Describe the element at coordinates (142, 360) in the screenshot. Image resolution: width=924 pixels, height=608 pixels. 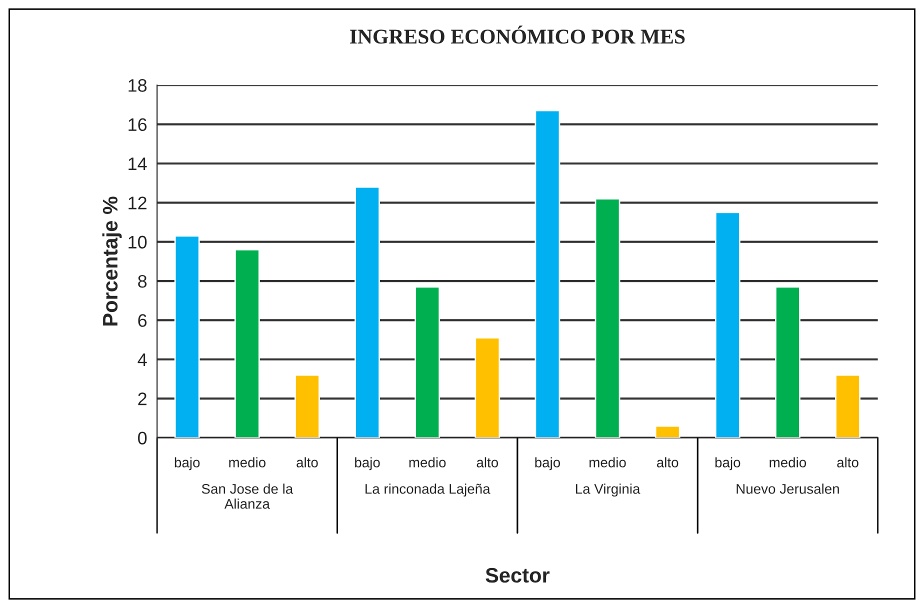
I see `y-tick-label: 4` at that location.